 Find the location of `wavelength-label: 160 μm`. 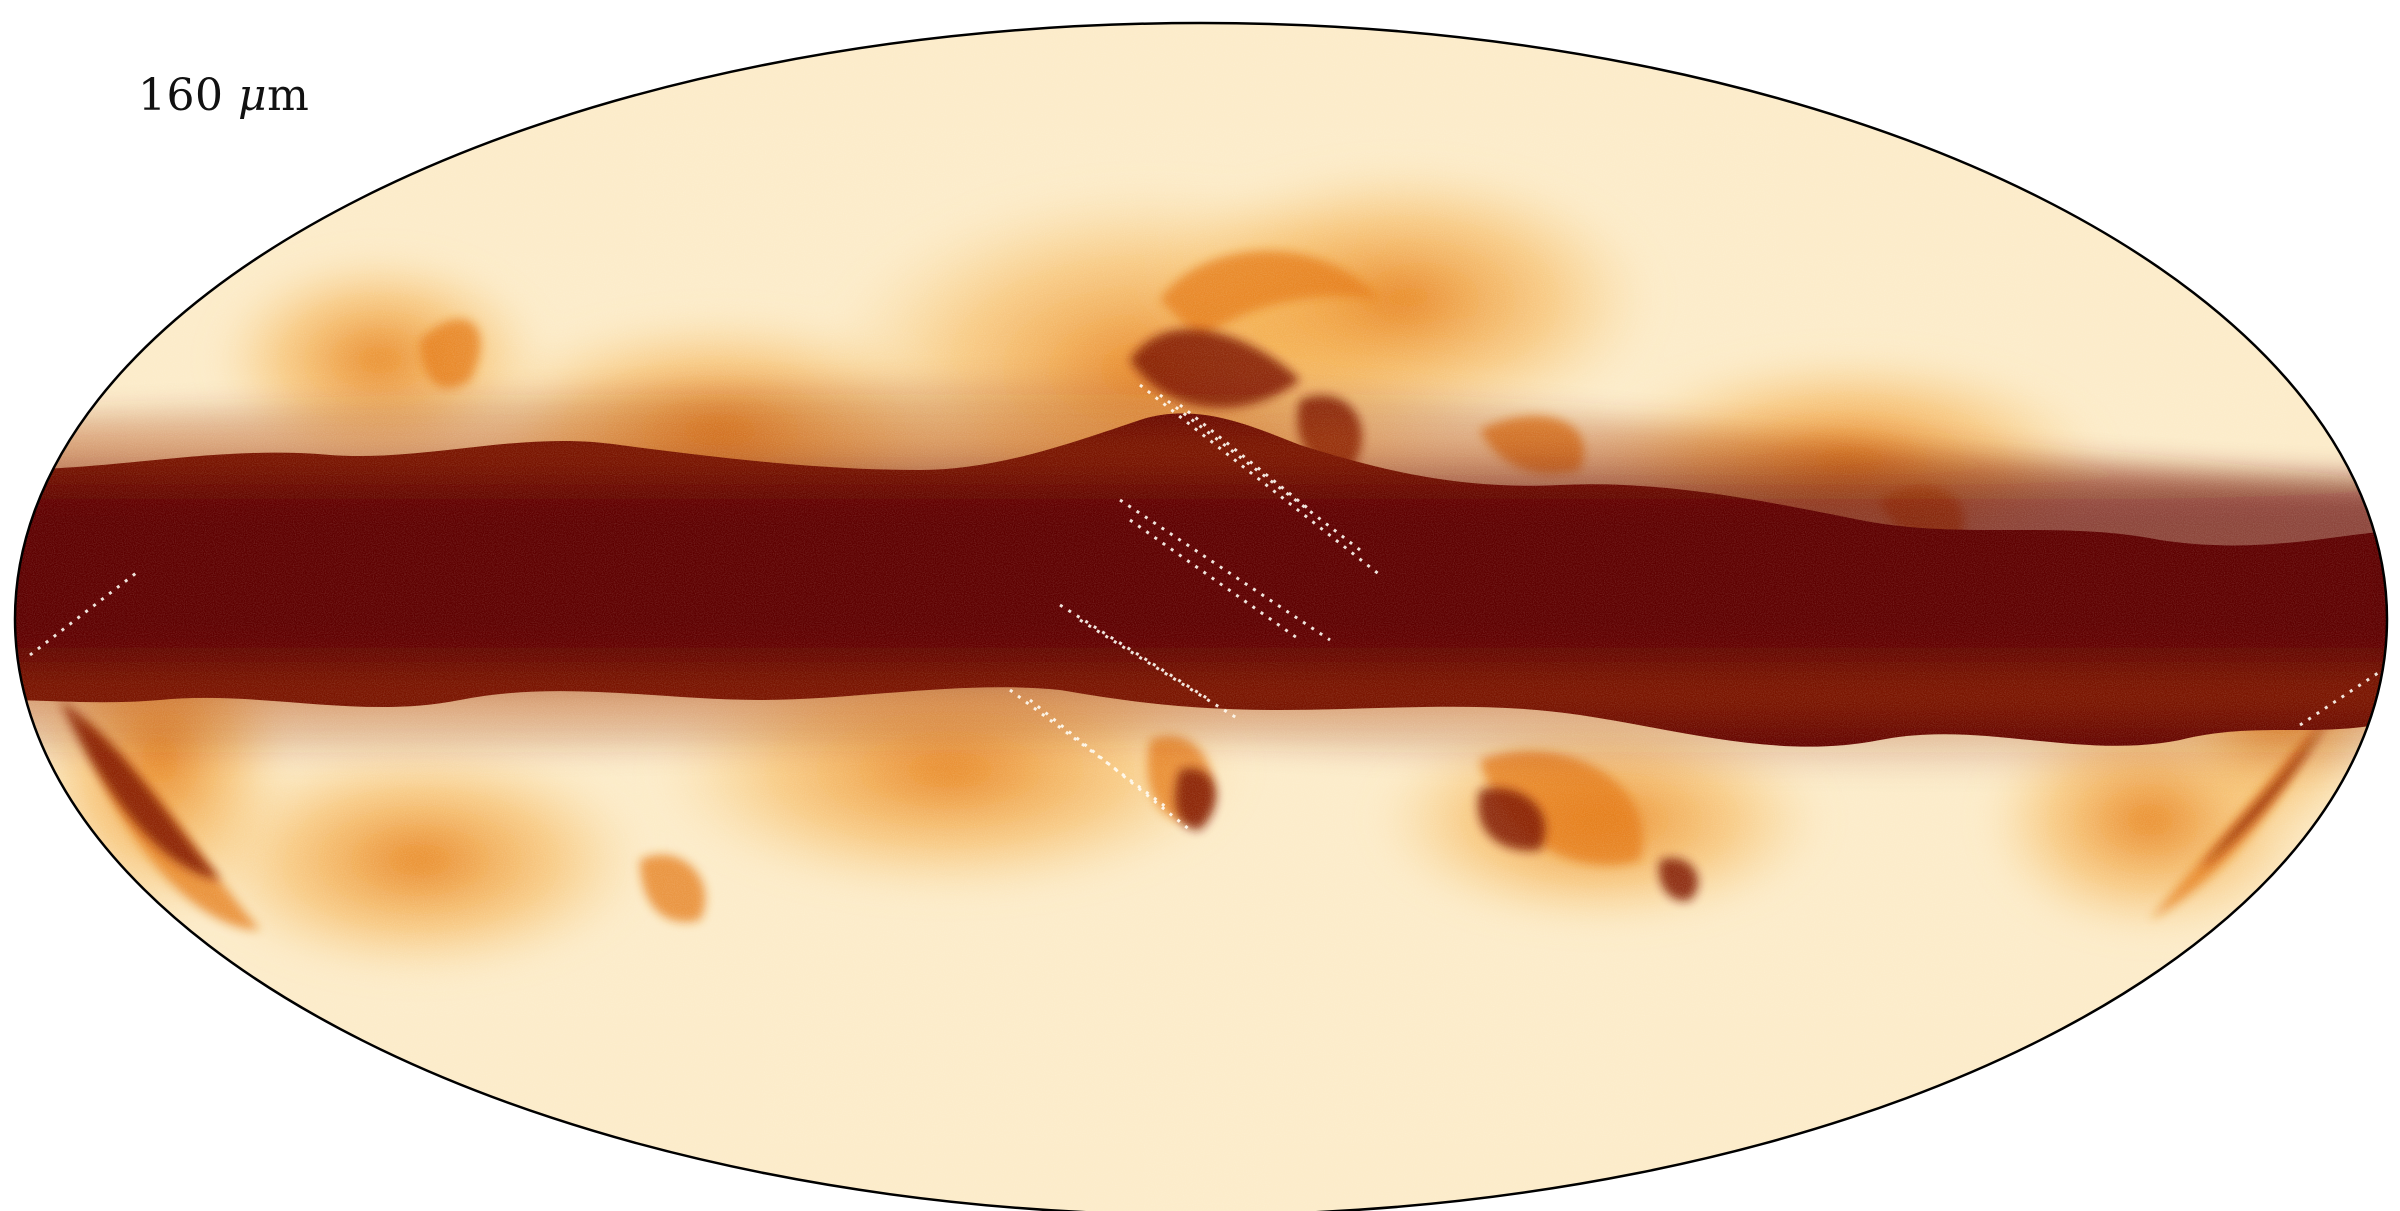

wavelength-label: 160 μm is located at coordinates (223, 95).